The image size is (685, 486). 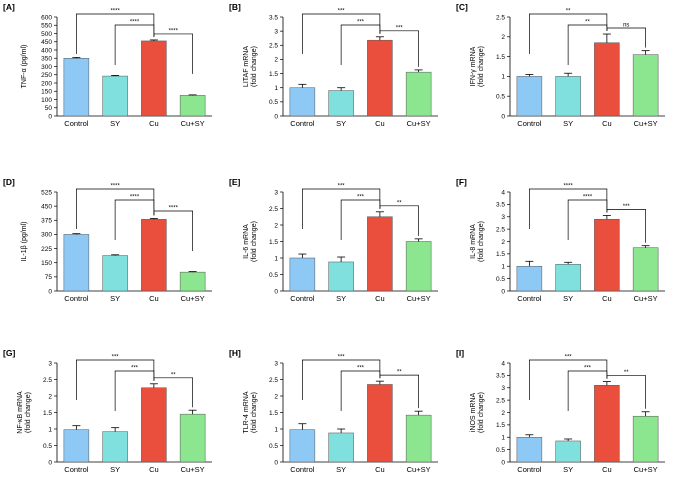 I want to click on y-axis-label: IL-6 mRNA(fold change), so click(x=250, y=241).